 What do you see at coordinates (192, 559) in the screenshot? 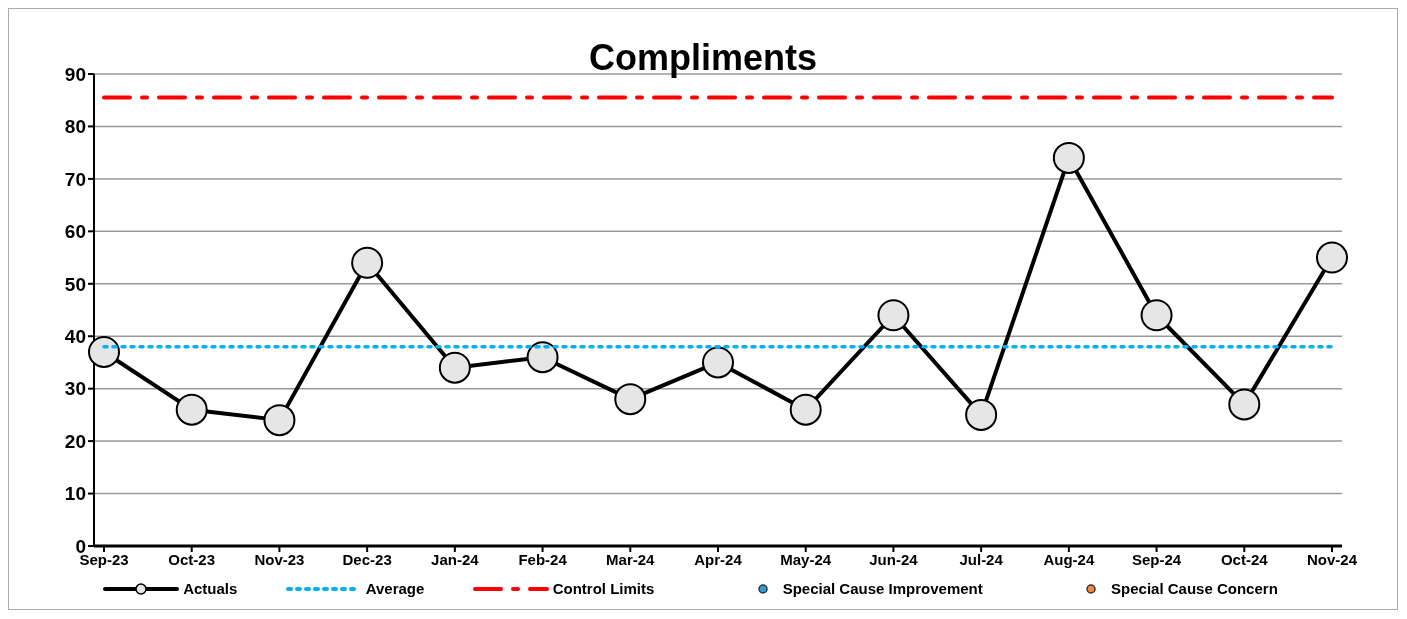
I see `x-tick-label: Oct-23` at bounding box center [192, 559].